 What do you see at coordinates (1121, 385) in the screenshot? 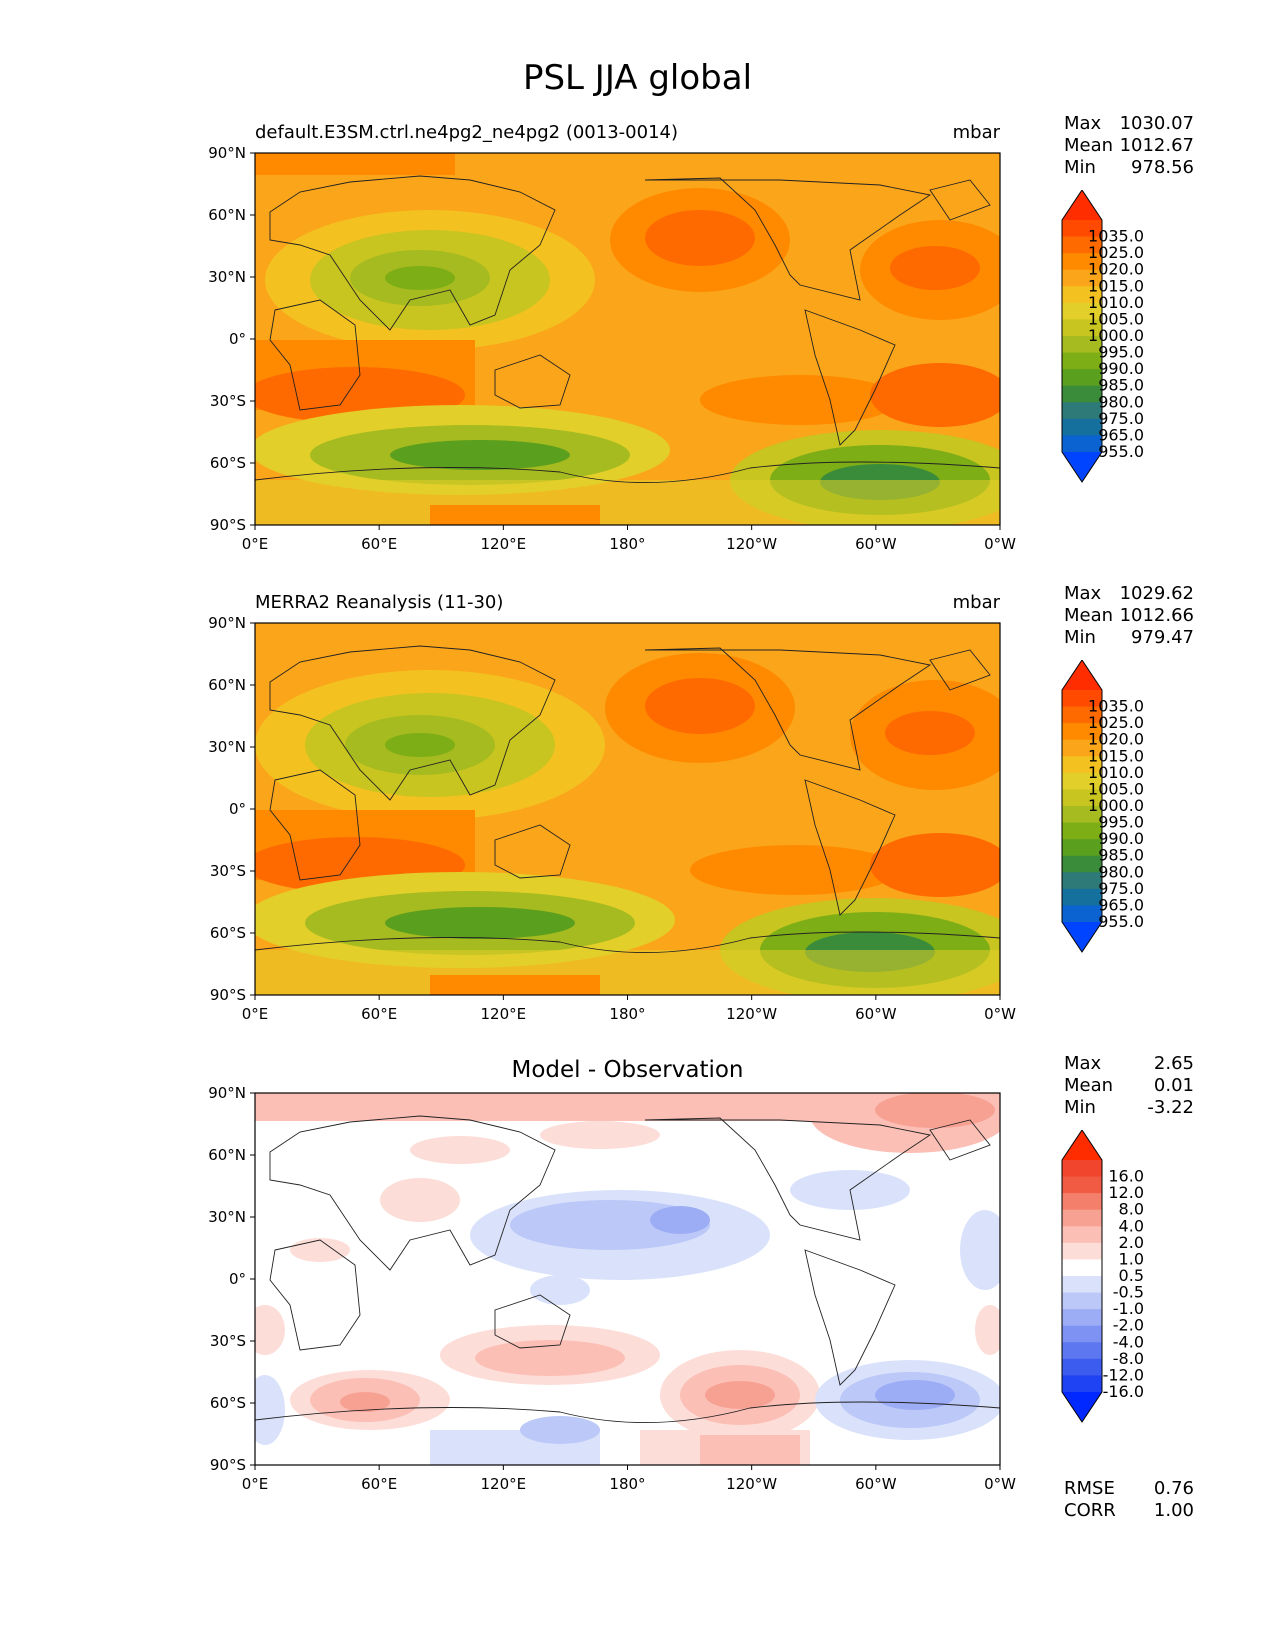
I see `model-colorbar-label: 985.0` at bounding box center [1121, 385].